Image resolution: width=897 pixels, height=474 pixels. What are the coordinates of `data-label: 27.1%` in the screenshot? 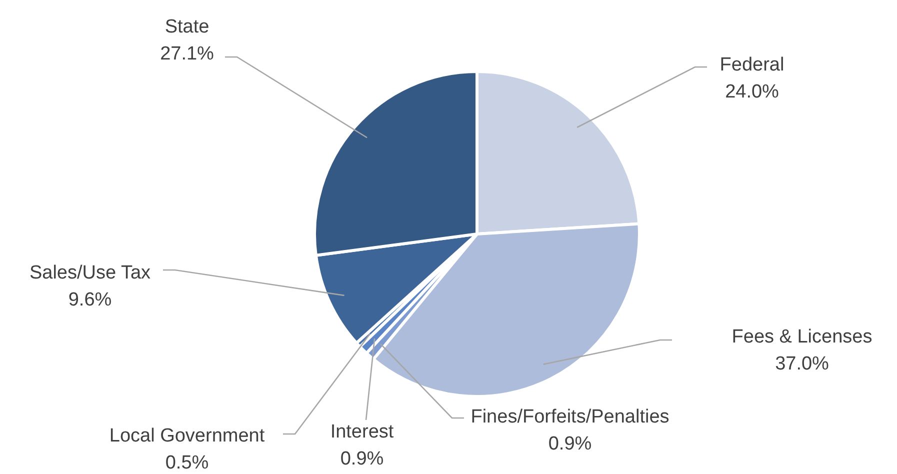 It's located at (187, 54).